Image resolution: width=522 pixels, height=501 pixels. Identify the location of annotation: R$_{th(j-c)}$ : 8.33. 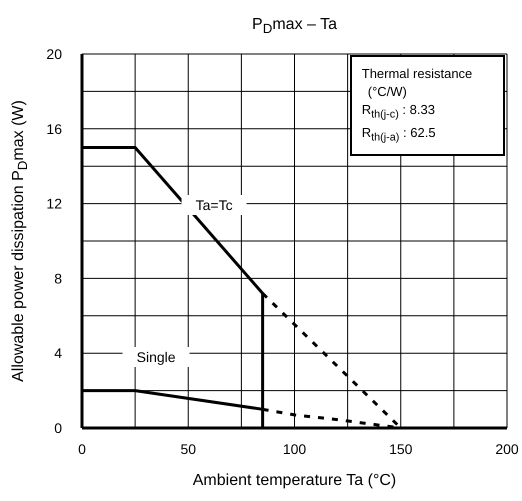
(399, 112).